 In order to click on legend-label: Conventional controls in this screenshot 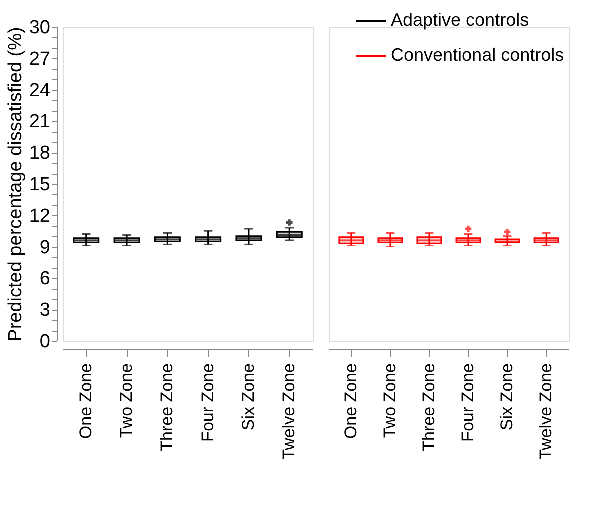, I will do `click(477, 55)`.